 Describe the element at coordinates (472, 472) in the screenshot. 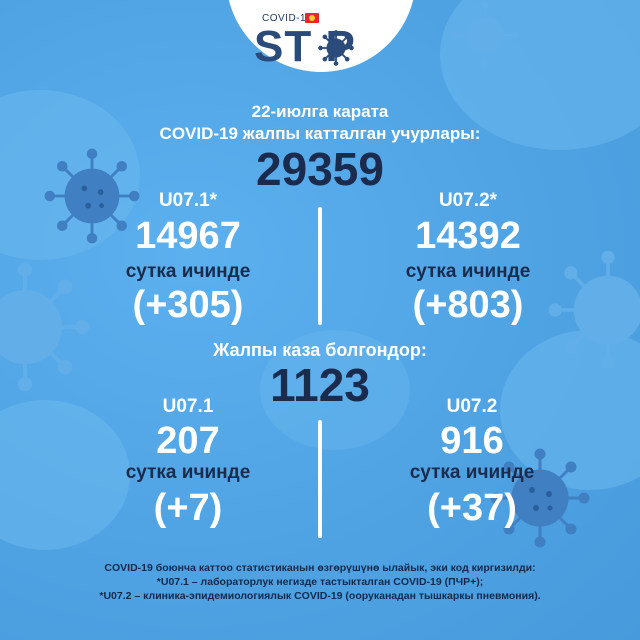

I see `deaths-right-label: сутка ичинде` at that location.